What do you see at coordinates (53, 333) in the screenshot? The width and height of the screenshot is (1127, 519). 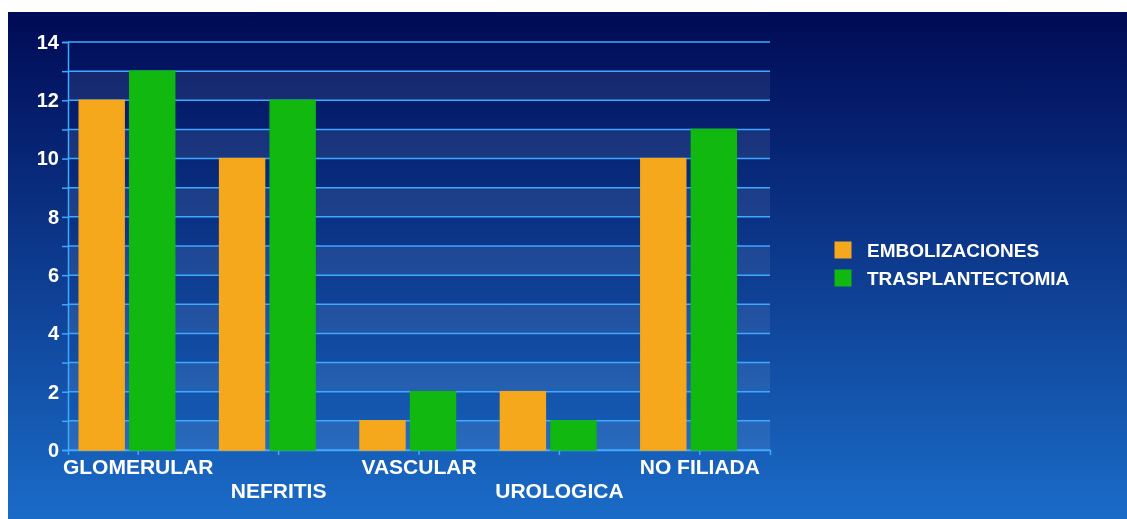 I see `y-tick-label: 4` at bounding box center [53, 333].